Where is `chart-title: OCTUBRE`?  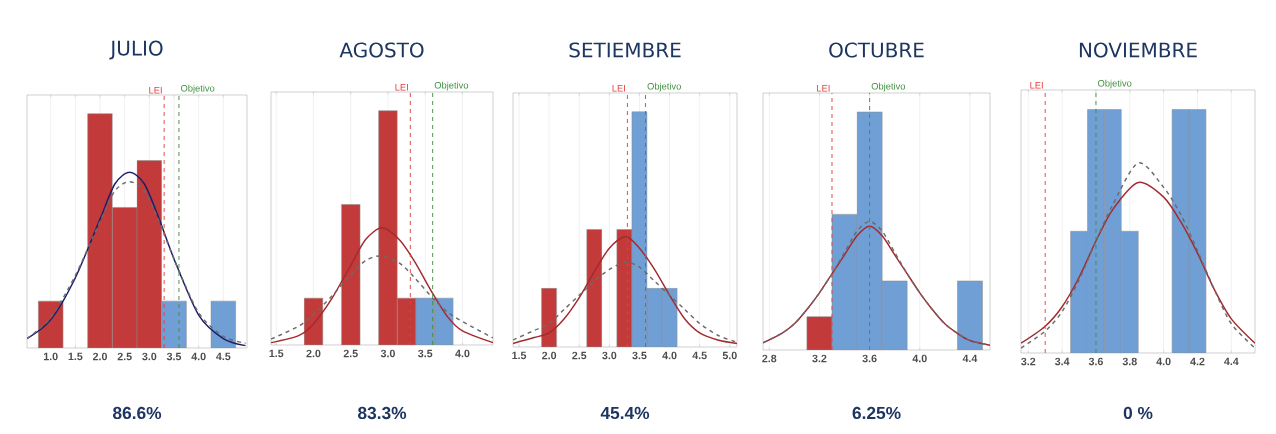
chart-title: OCTUBRE is located at coordinates (876, 50).